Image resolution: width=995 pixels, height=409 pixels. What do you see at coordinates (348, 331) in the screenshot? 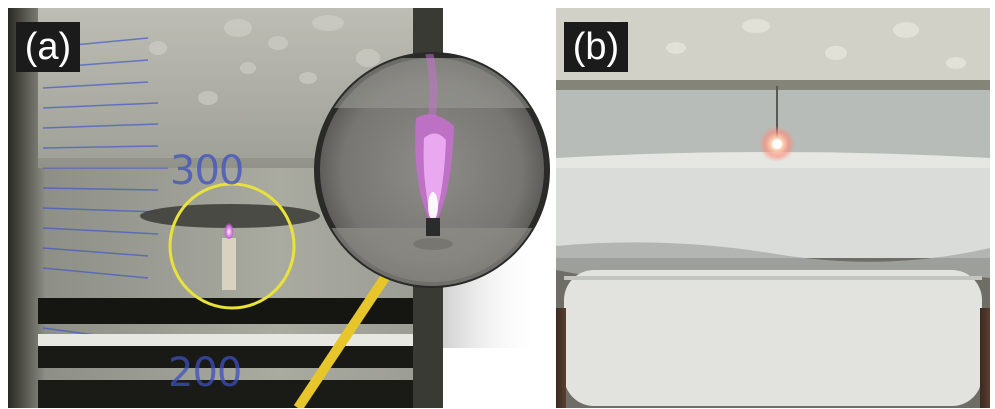
I see `yellow-tube` at bounding box center [348, 331].